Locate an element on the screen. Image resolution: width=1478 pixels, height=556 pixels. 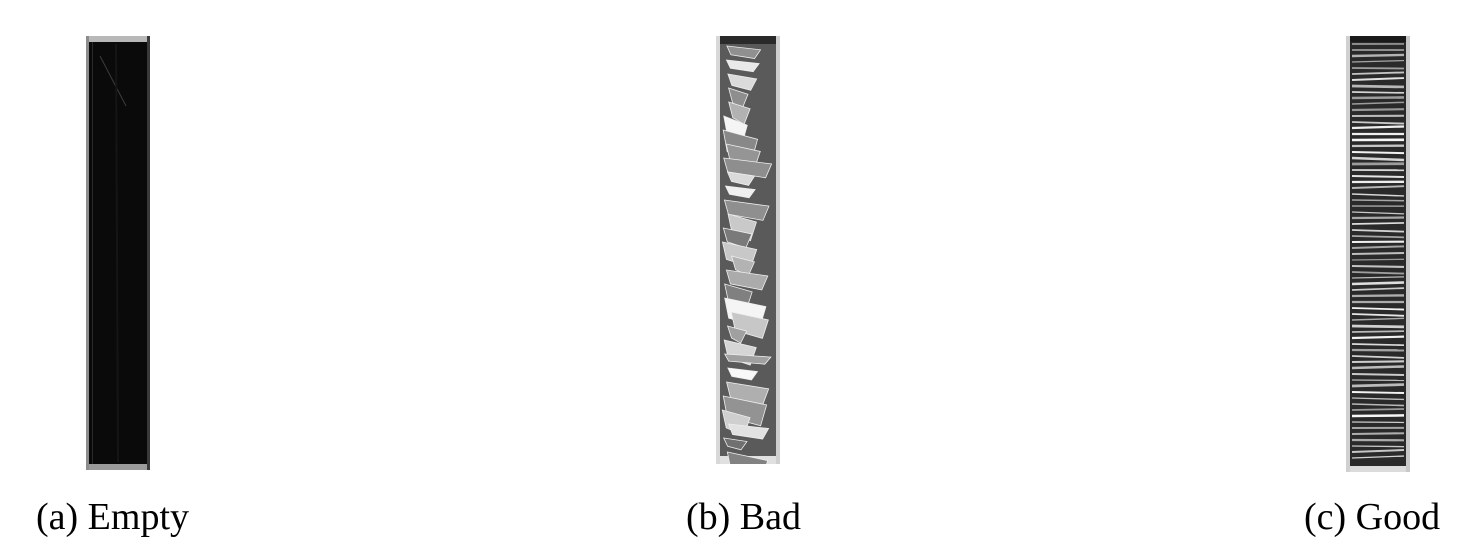
caption-empty: (a) Empty is located at coordinates (113, 517).